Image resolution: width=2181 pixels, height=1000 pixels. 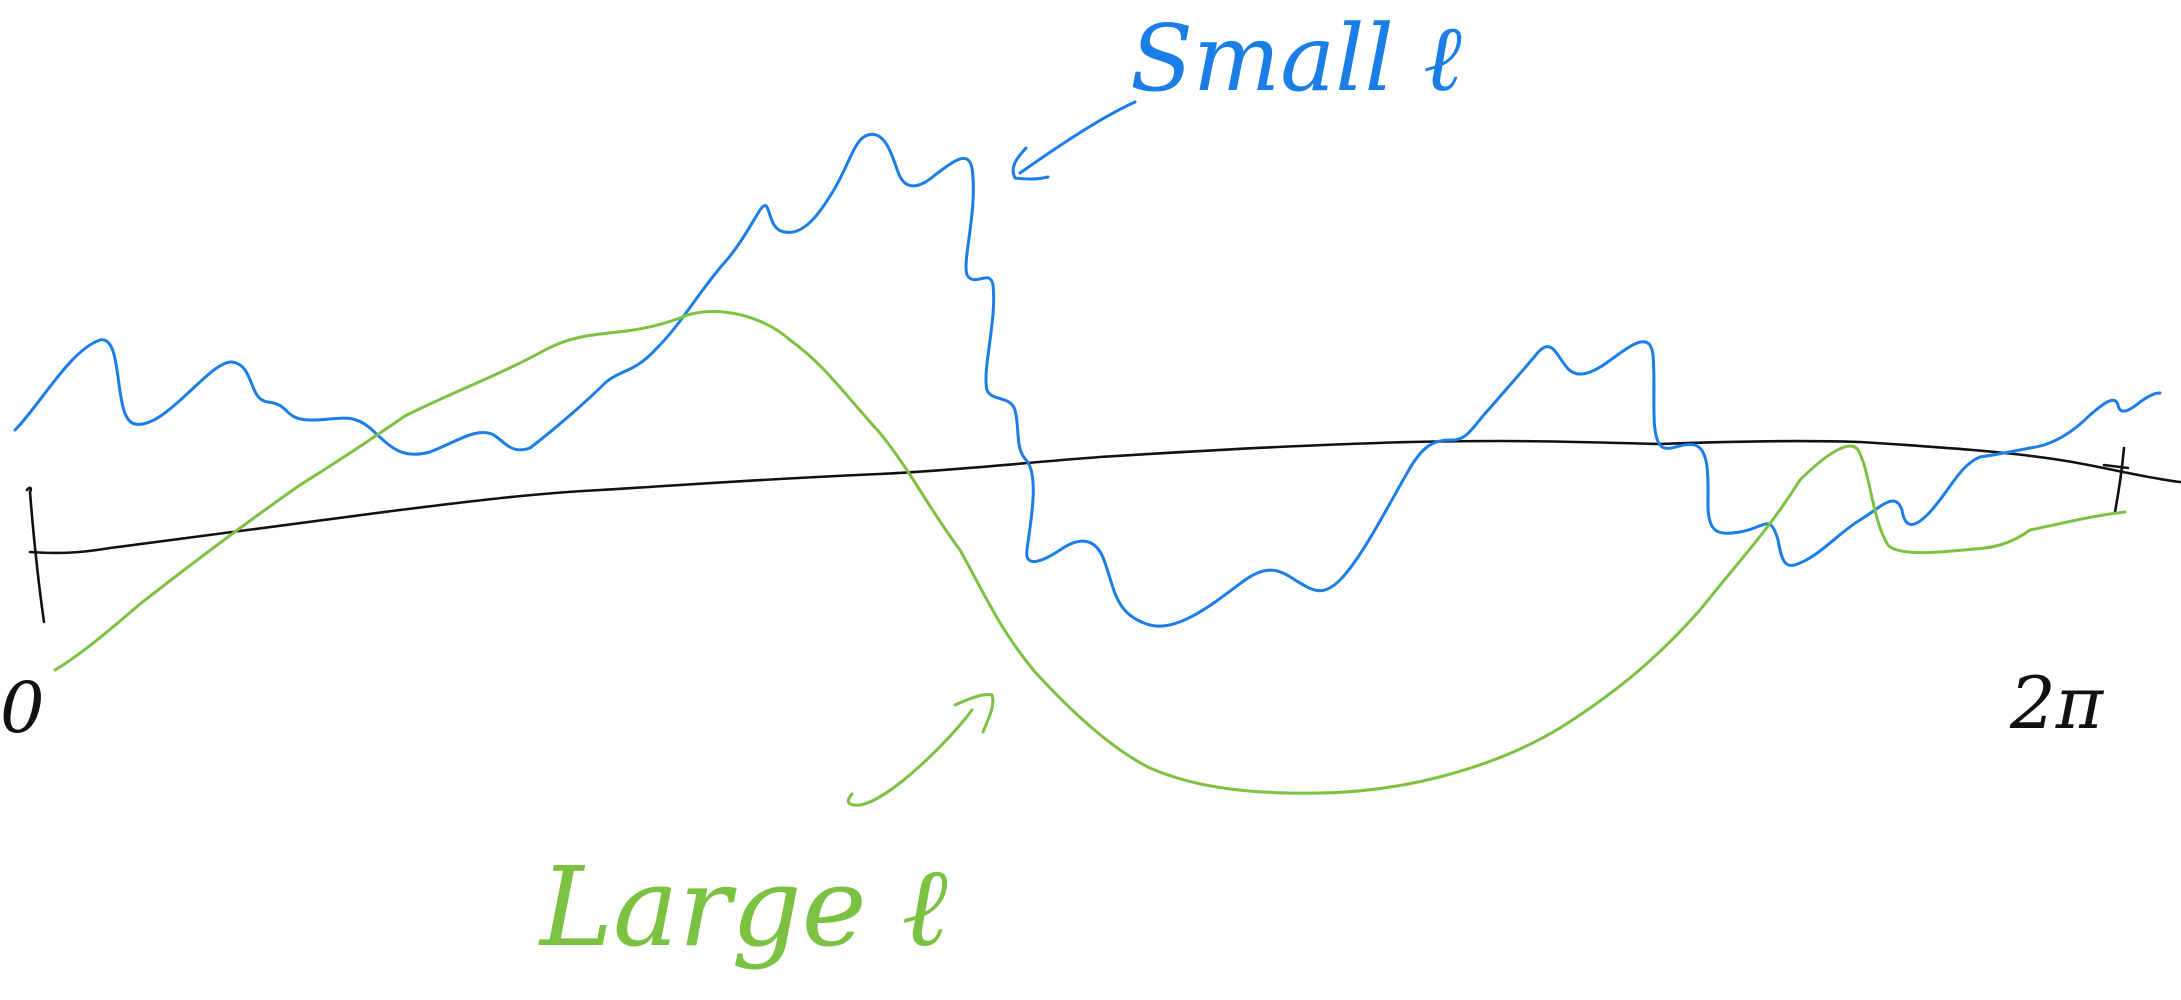 What do you see at coordinates (1074, 140) in the screenshot?
I see `small-ell-arrow` at bounding box center [1074, 140].